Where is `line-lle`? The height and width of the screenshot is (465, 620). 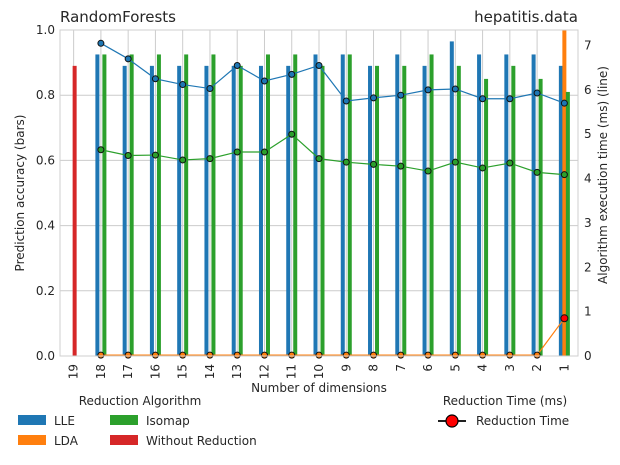
line-lle is located at coordinates (332, 73).